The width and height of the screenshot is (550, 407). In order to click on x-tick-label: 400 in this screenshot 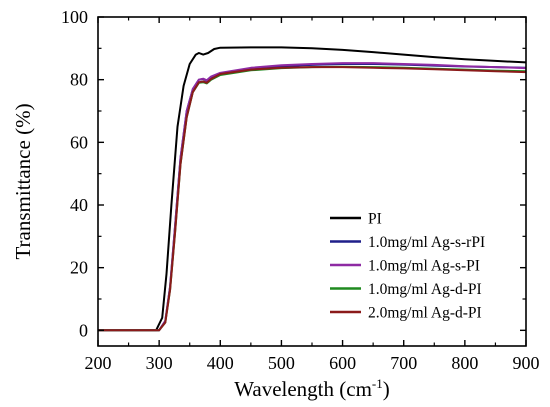, I will do `click(220, 363)`.